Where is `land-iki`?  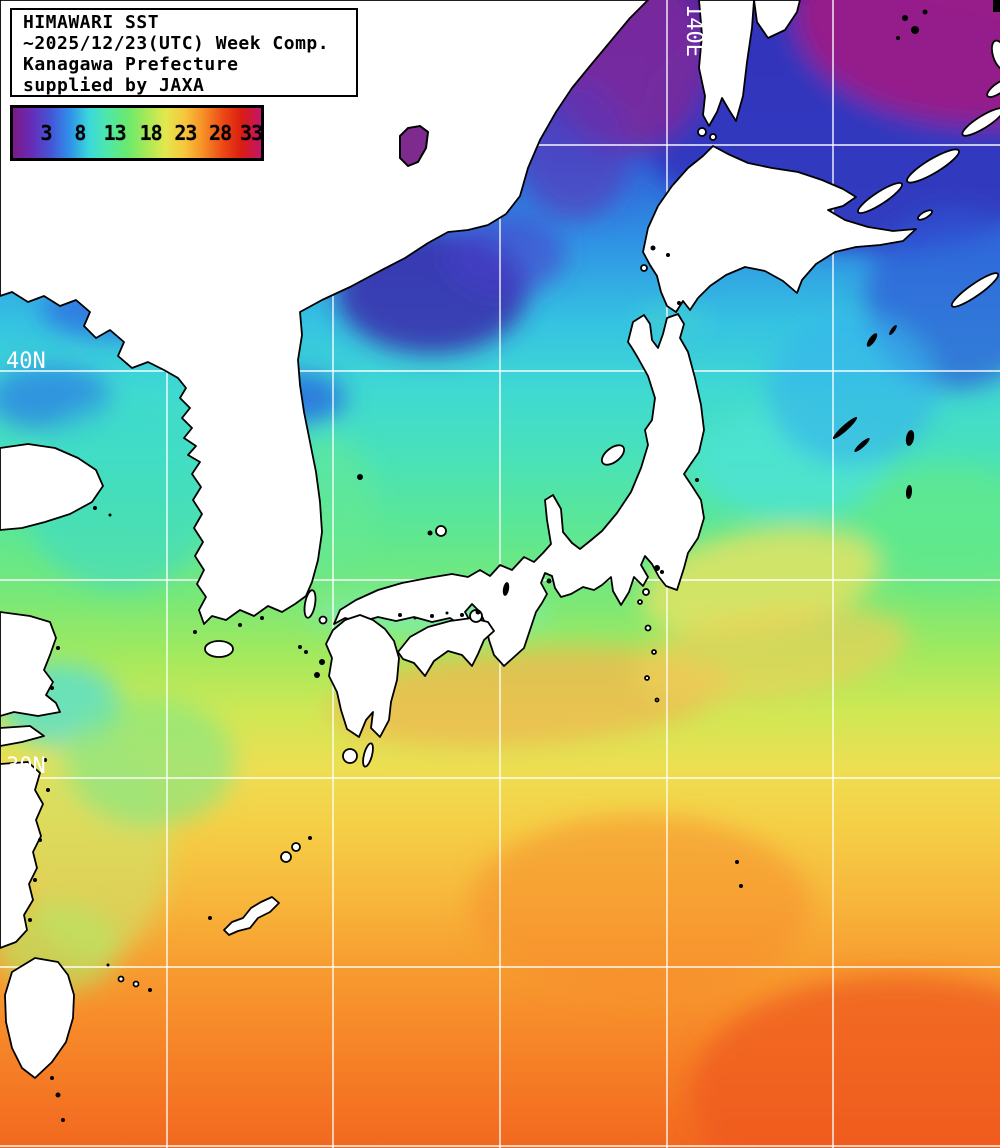 land-iki is located at coordinates (323, 620).